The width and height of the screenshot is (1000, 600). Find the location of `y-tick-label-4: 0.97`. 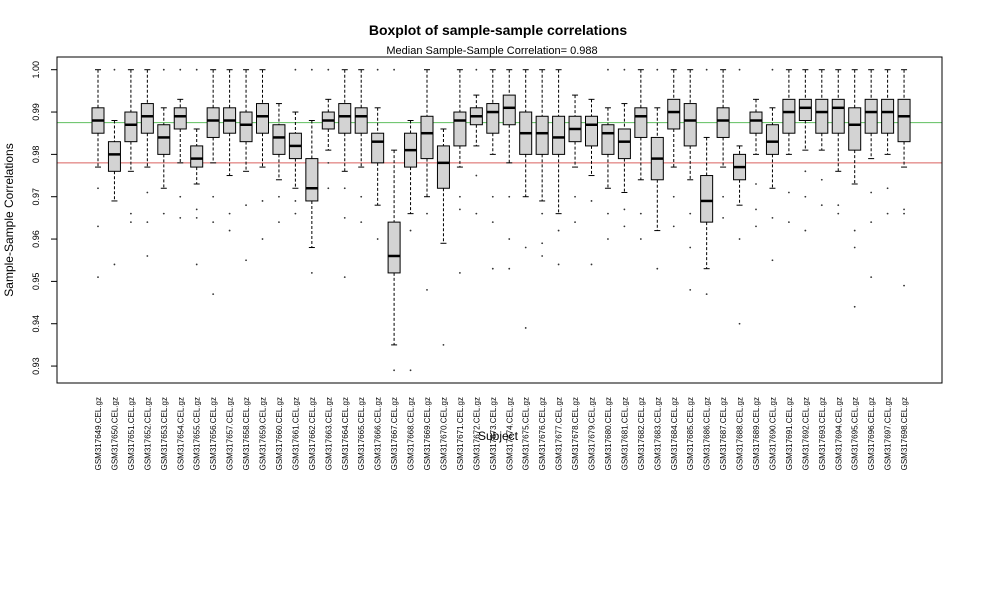

y-tick-label-4: 0.97 is located at coordinates (36, 197).